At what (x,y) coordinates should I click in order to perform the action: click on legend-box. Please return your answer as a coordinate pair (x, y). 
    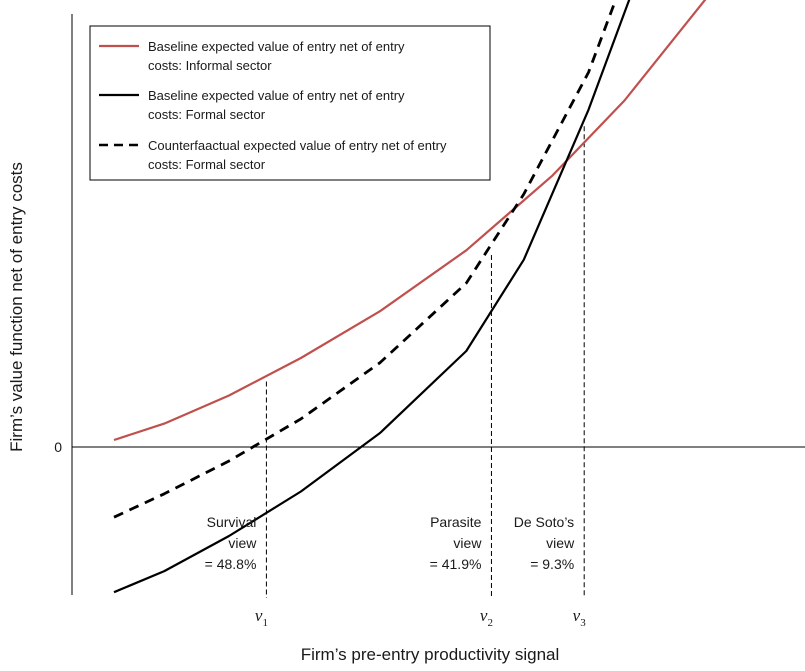
    Looking at the image, I should click on (290, 103).